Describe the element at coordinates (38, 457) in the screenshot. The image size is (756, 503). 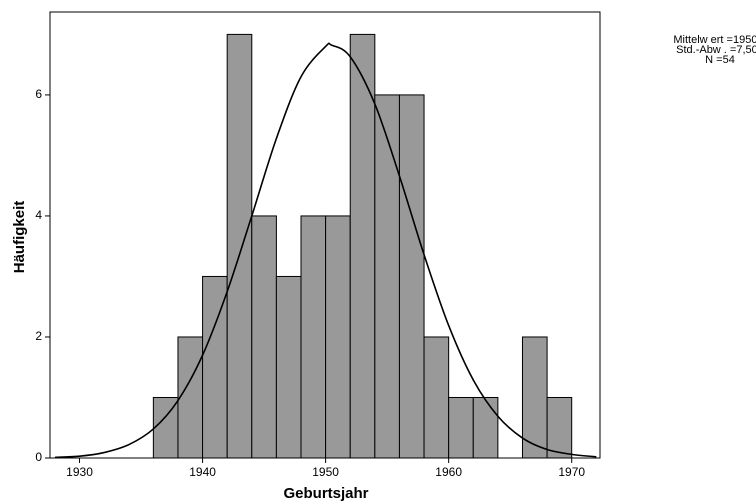
I see `y-tick-label: 0` at that location.